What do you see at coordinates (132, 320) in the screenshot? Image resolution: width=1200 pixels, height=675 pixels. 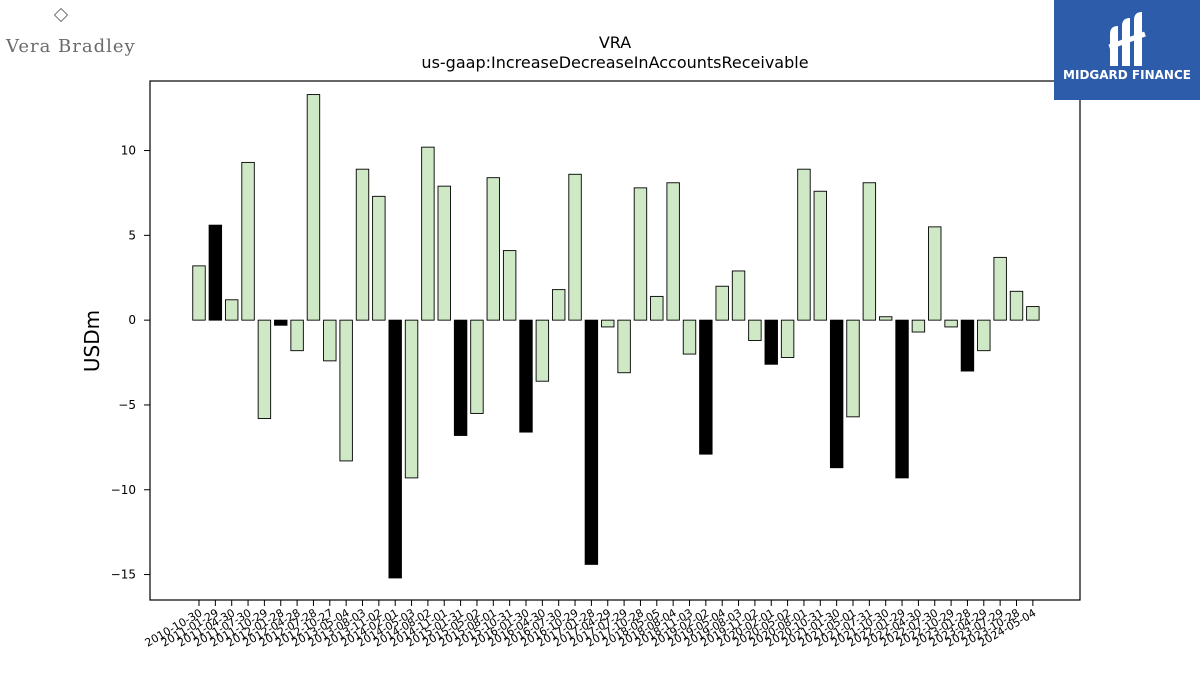 I see `y-tick-label: 0` at bounding box center [132, 320].